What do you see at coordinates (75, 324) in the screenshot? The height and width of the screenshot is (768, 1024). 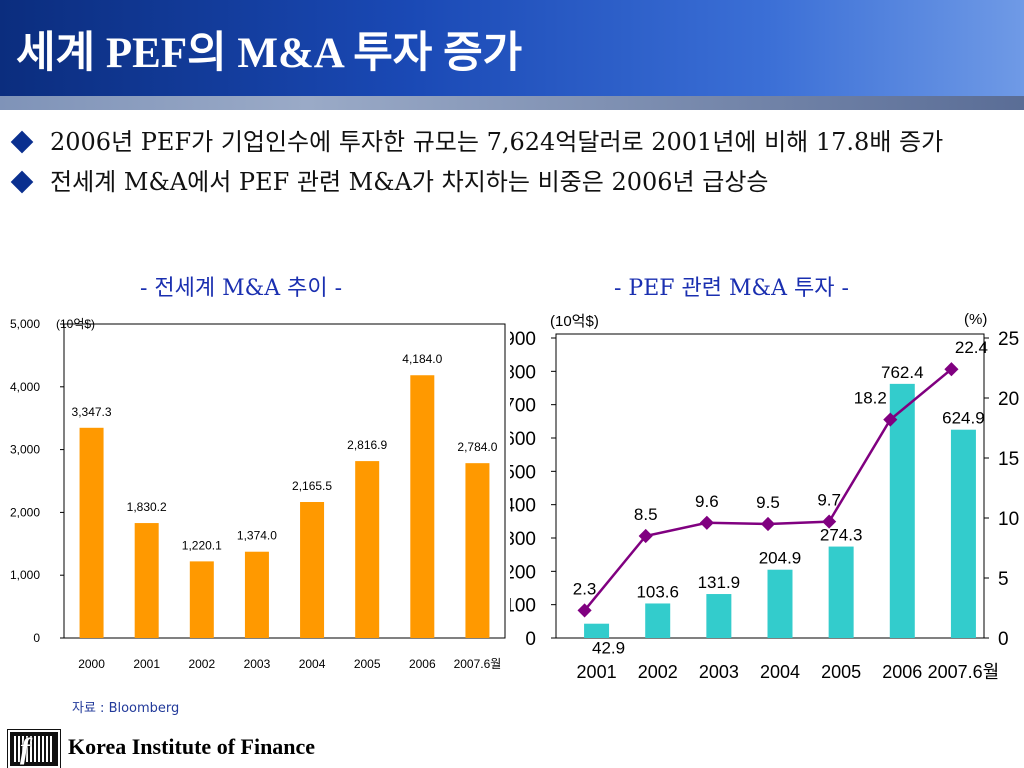 I see `unit-label: (10억$)` at bounding box center [75, 324].